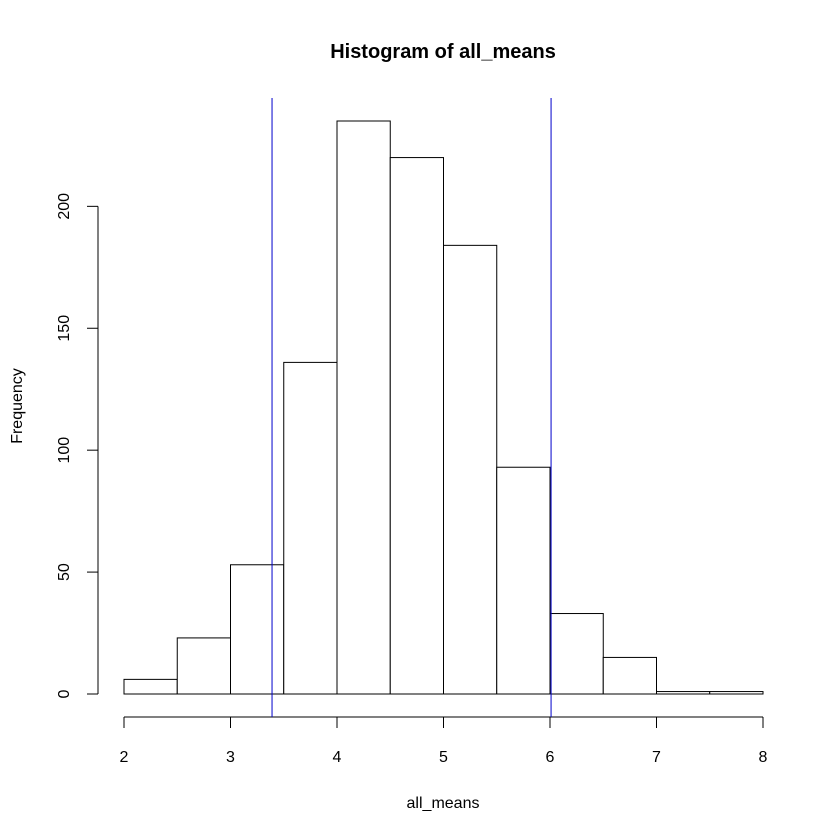 The image size is (840, 840). Describe the element at coordinates (77, 445) in the screenshot. I see `y-axis: 0 50 100 150 200` at that location.